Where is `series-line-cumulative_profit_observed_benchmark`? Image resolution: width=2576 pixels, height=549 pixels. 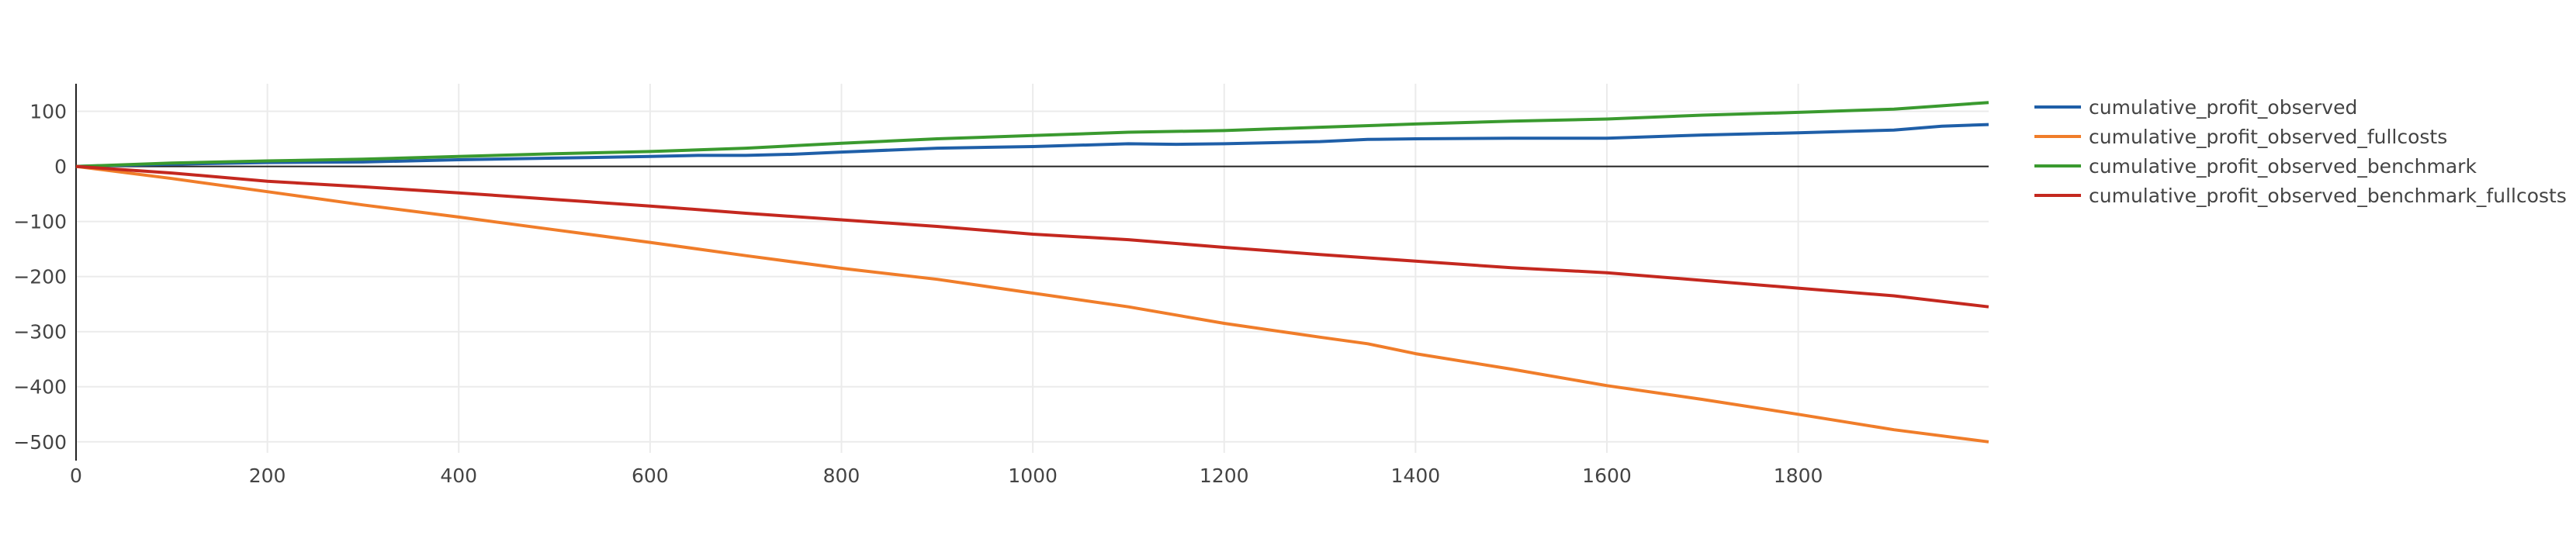 series-line-cumulative_profit_observed_benchmark is located at coordinates (1032, 135).